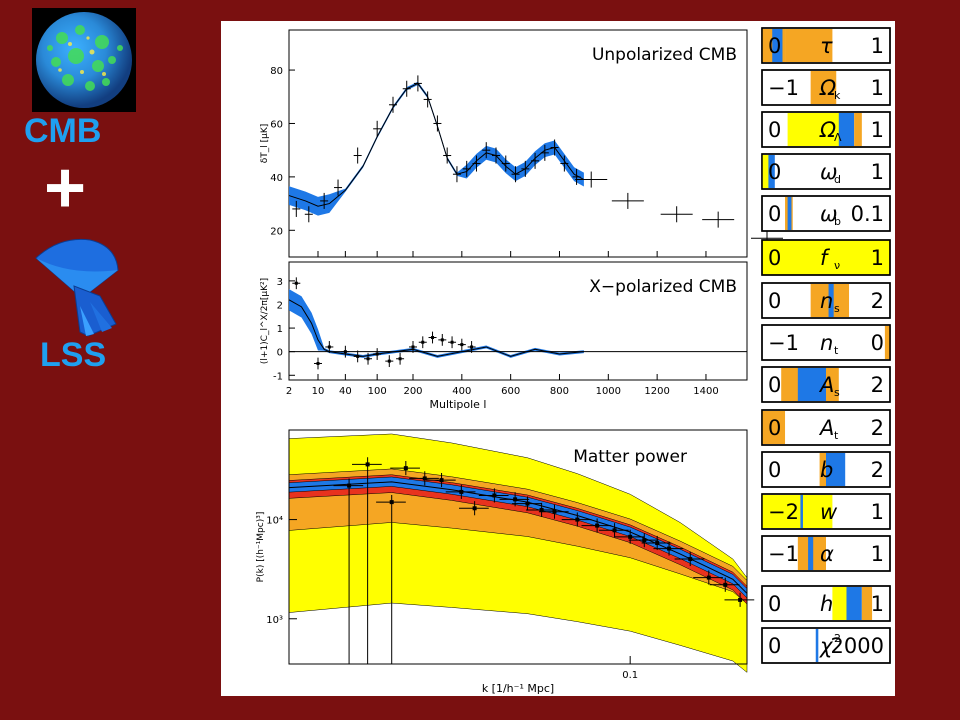 This screenshot has height=720, width=960. What do you see at coordinates (559, 391) in the screenshot?
I see `x-tick-label: 800` at bounding box center [559, 391].